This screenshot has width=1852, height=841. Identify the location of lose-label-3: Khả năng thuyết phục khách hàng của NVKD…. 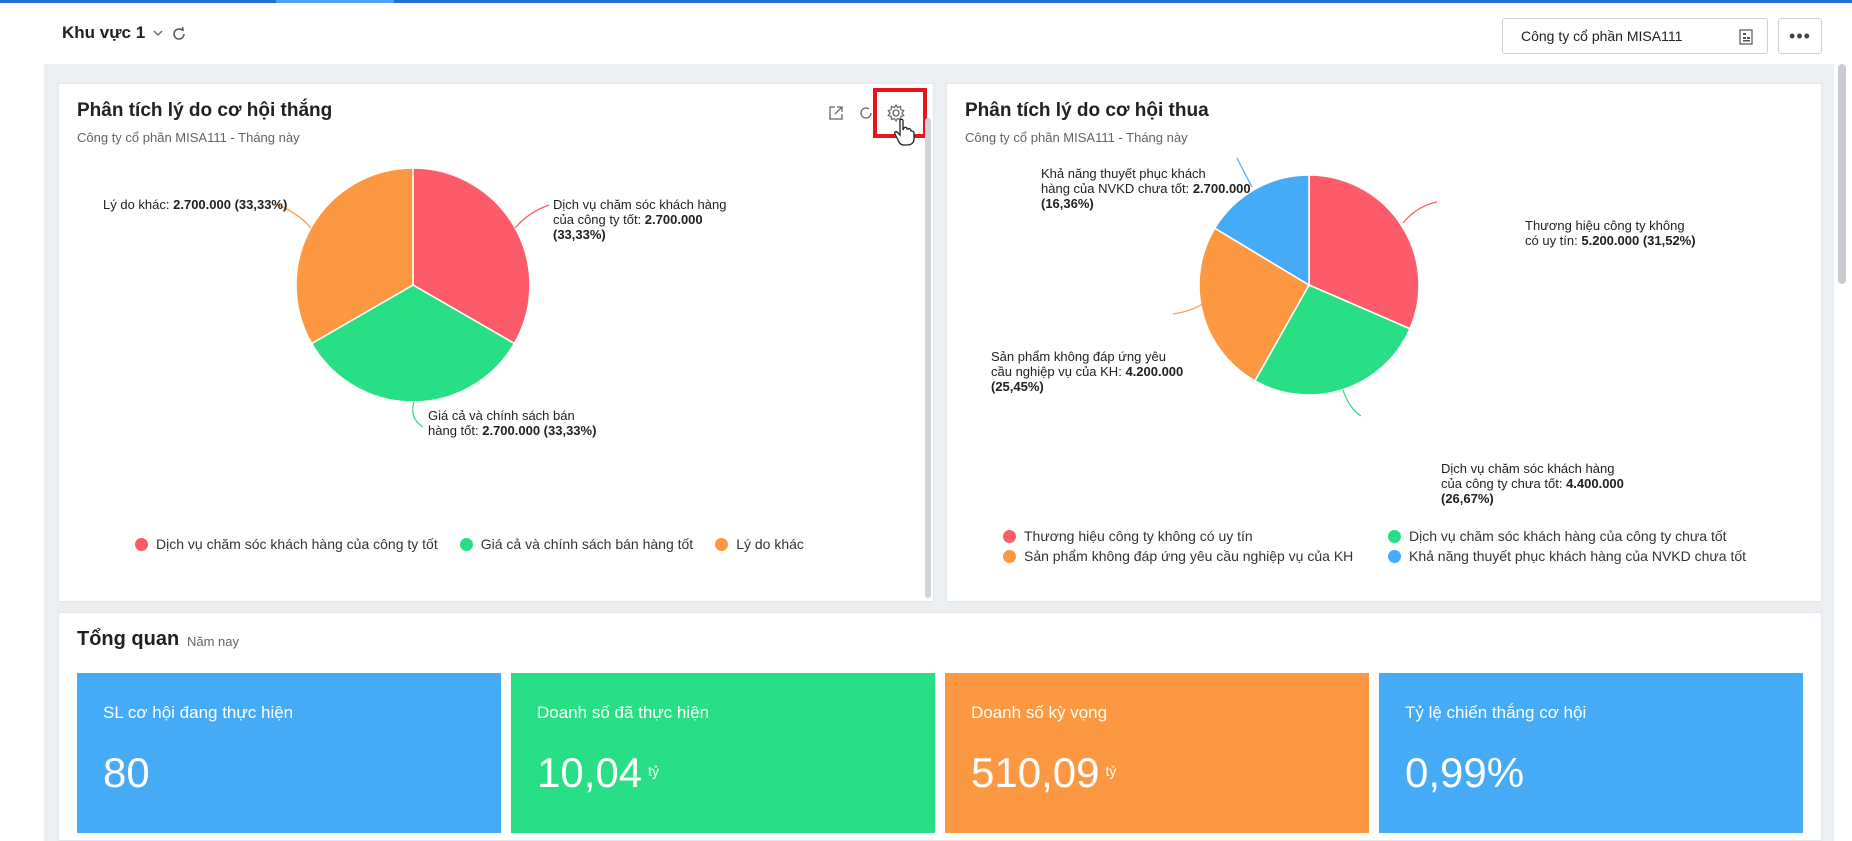
(1146, 188).